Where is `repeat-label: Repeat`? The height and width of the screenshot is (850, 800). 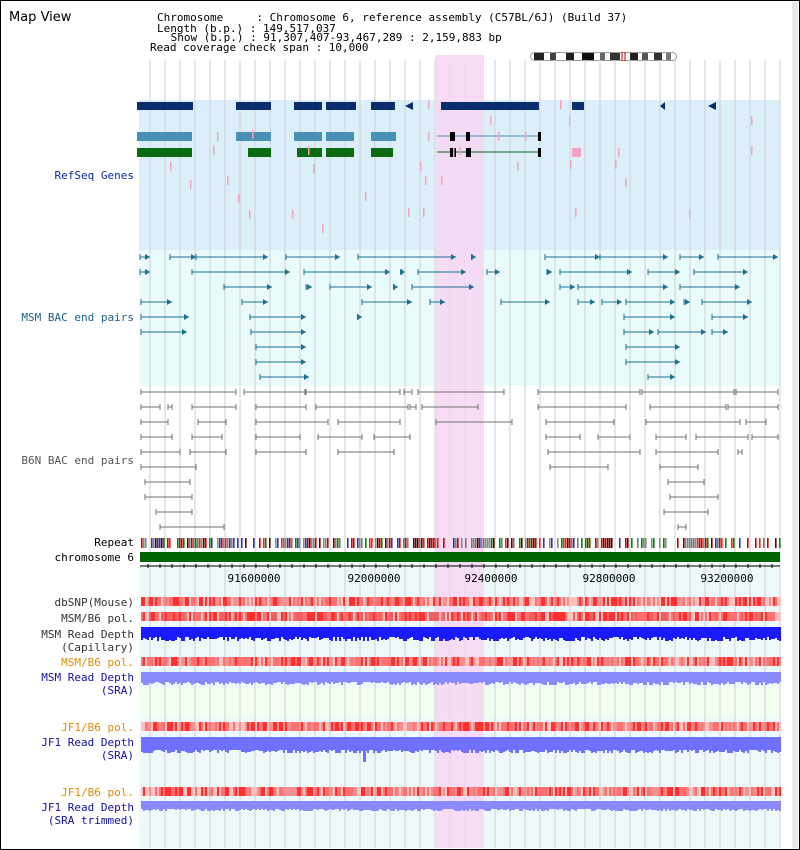
repeat-label: Repeat is located at coordinates (114, 542).